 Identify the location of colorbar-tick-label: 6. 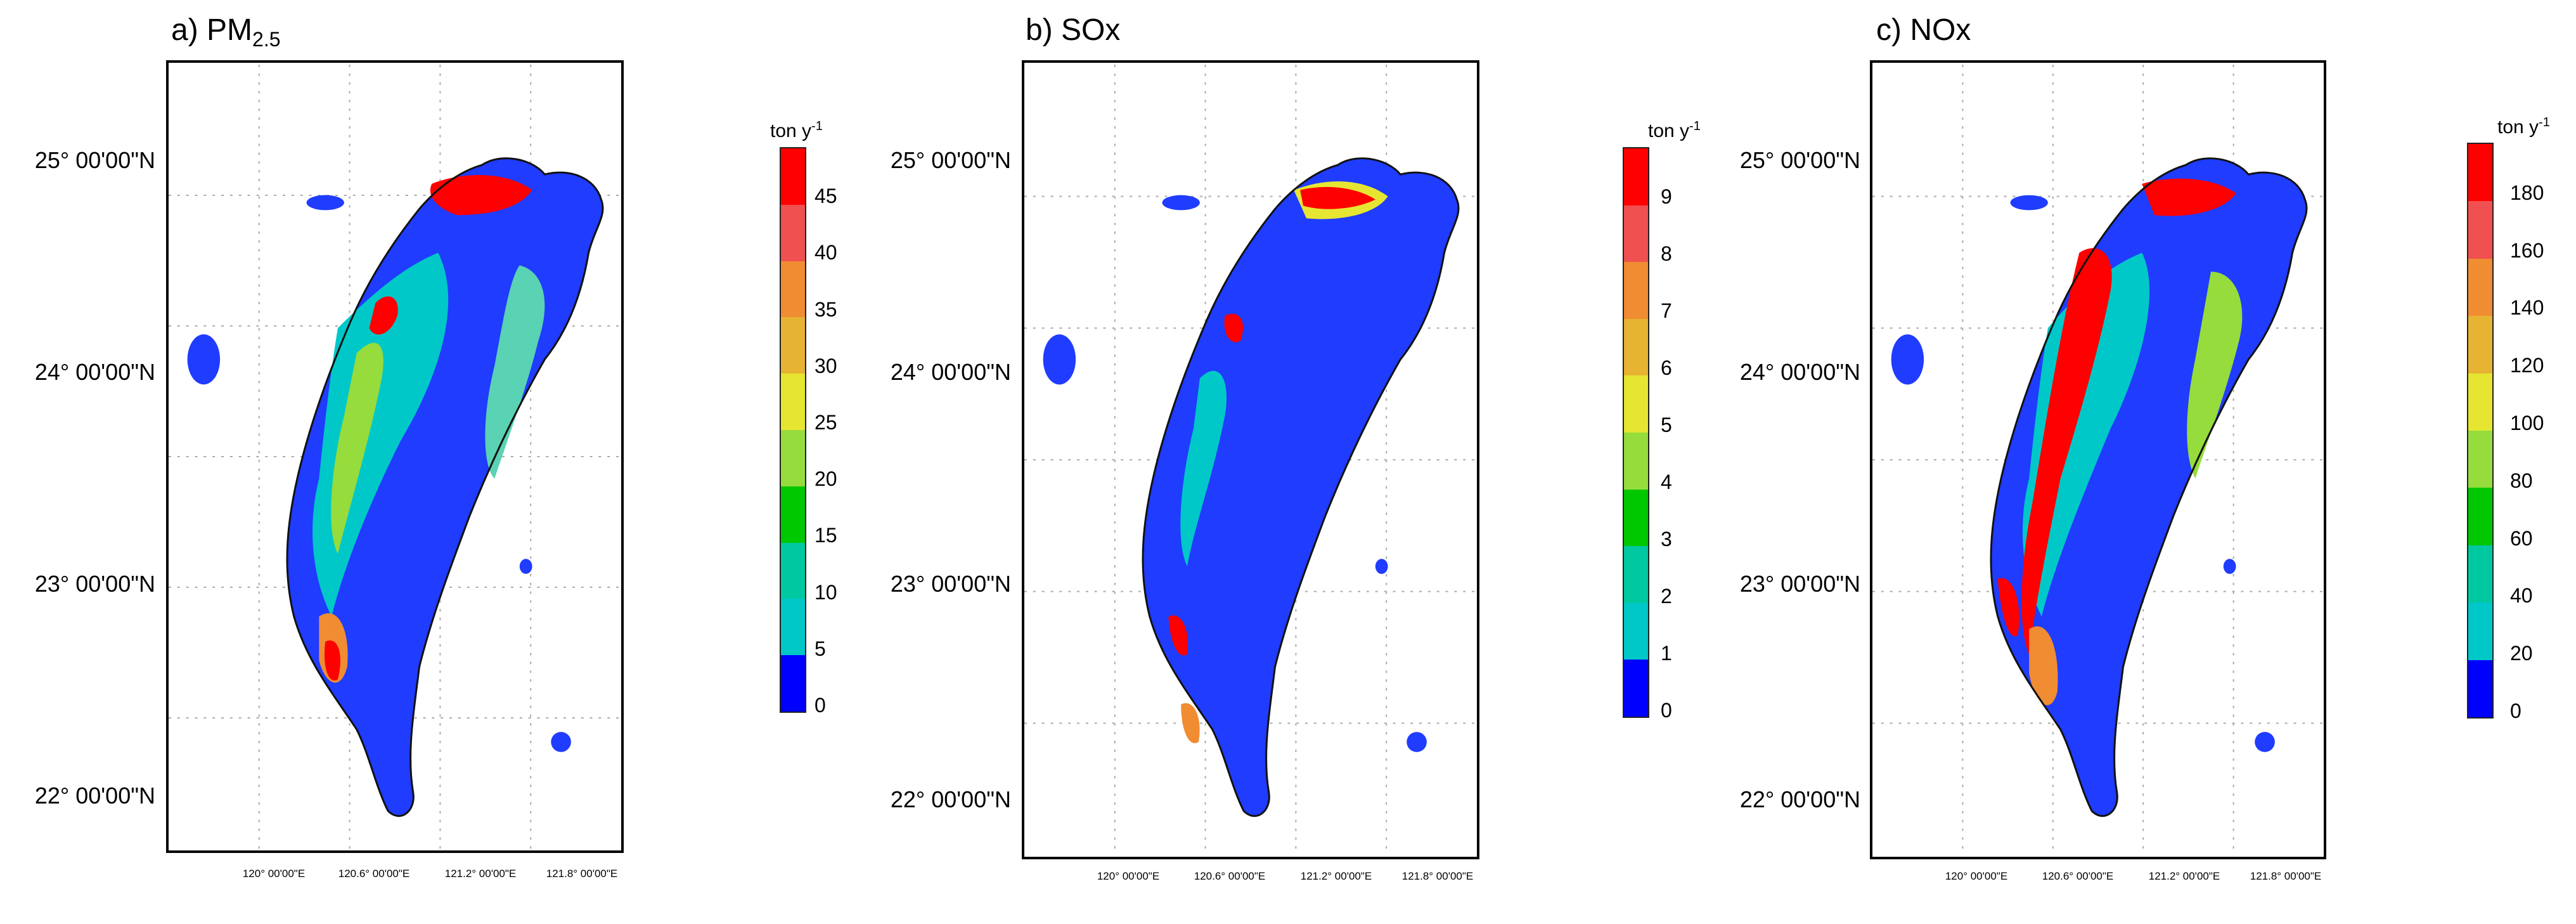
(1666, 368).